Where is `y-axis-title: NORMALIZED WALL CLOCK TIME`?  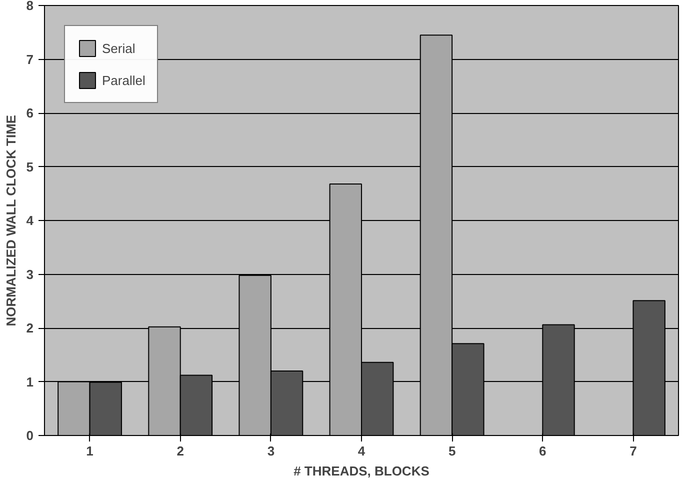
y-axis-title: NORMALIZED WALL CLOCK TIME is located at coordinates (10, 220).